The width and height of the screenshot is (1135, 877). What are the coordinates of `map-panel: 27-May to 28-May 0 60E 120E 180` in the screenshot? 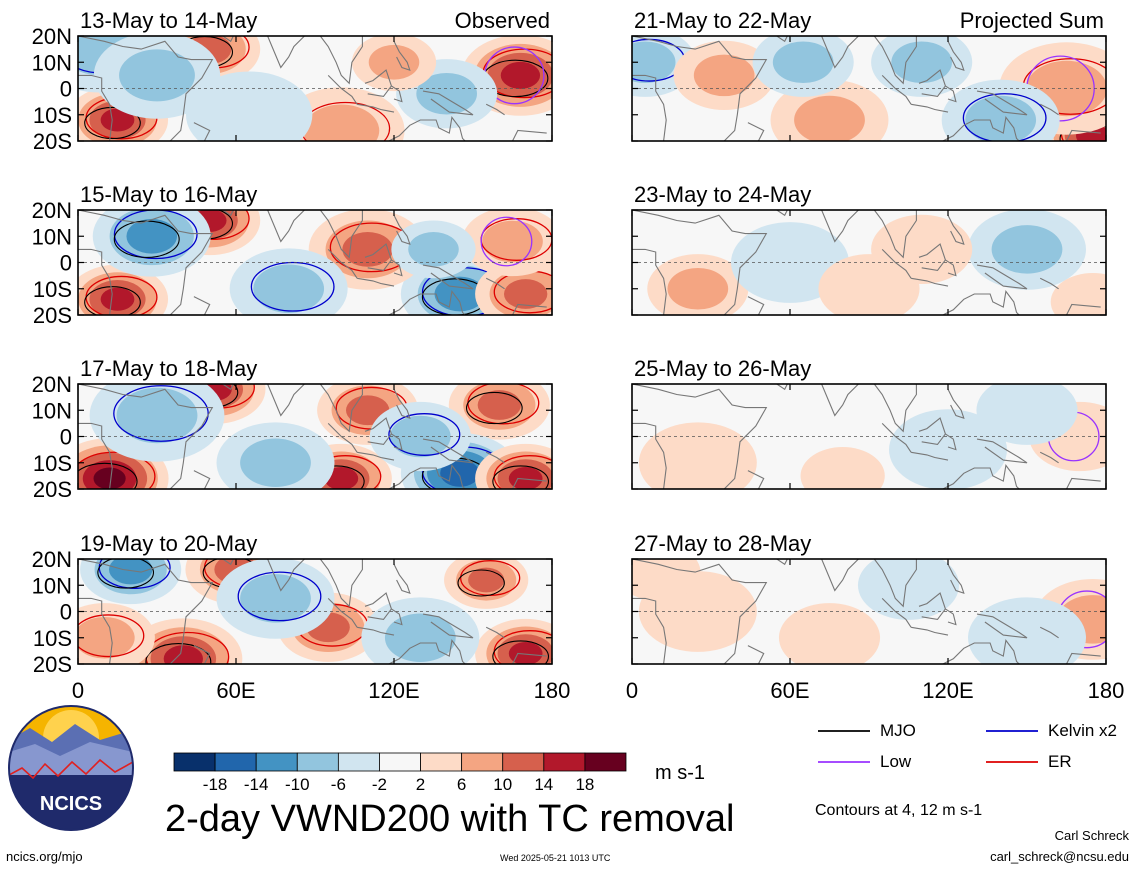 It's located at (875, 617).